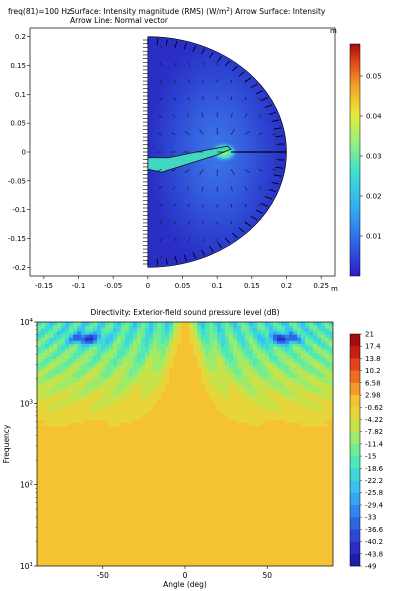  I want to click on colorbar-tick-label: 0.03, so click(374, 157).